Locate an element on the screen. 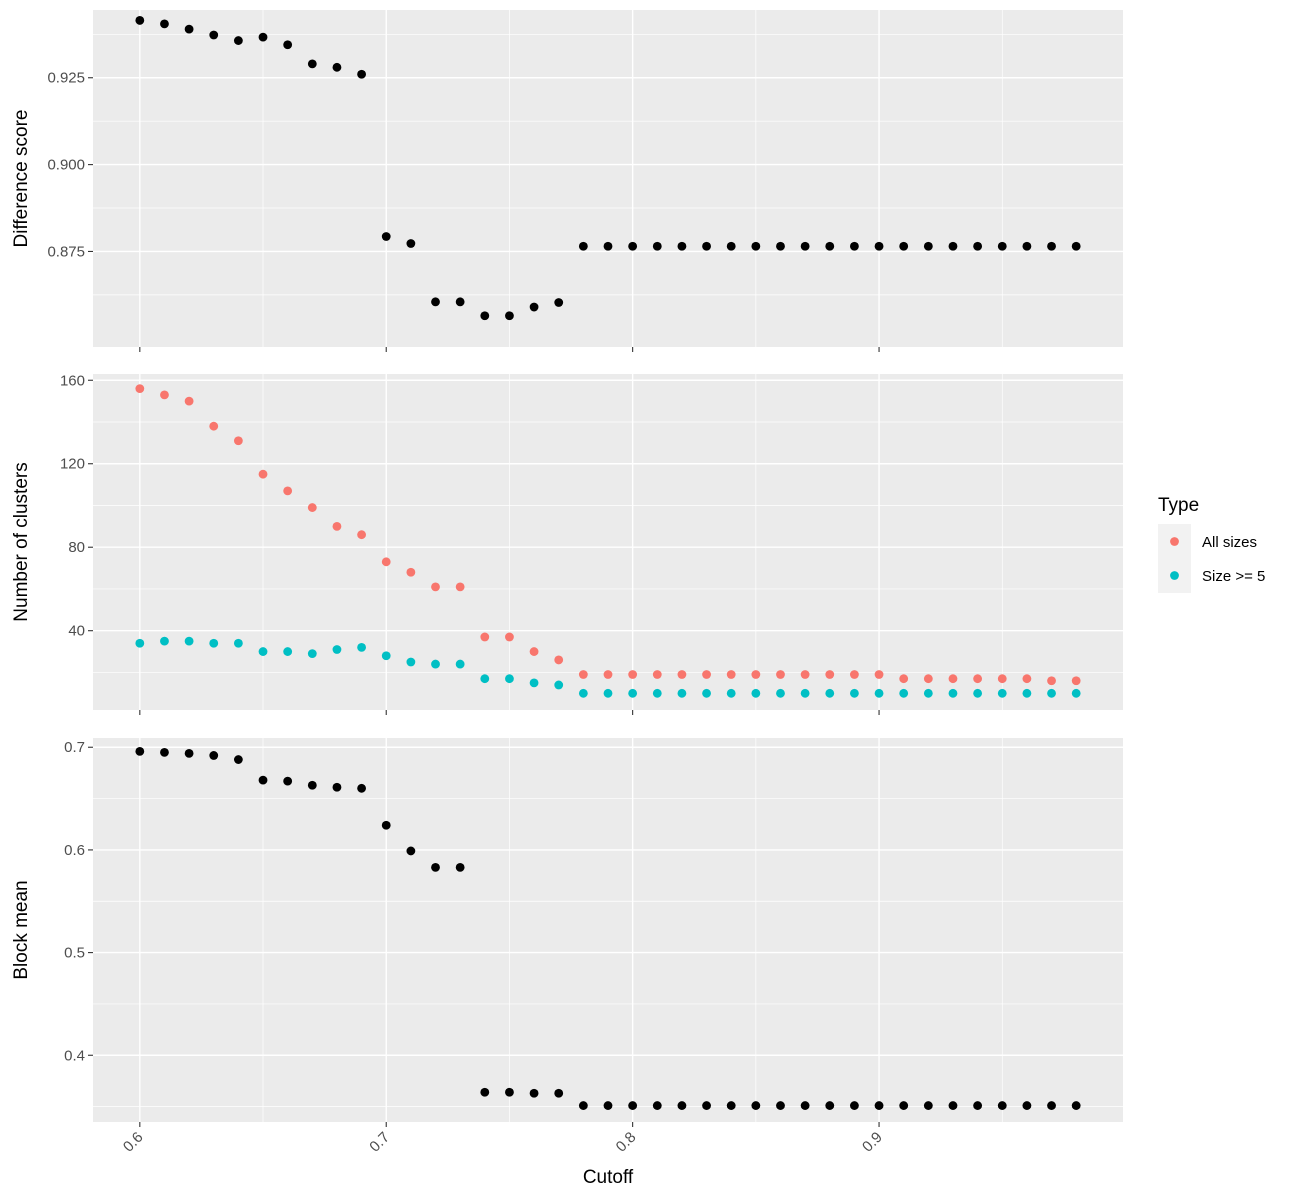 Image resolution: width=1300 pixels, height=1200 pixels. legend-item: All sizes is located at coordinates (1207, 541).